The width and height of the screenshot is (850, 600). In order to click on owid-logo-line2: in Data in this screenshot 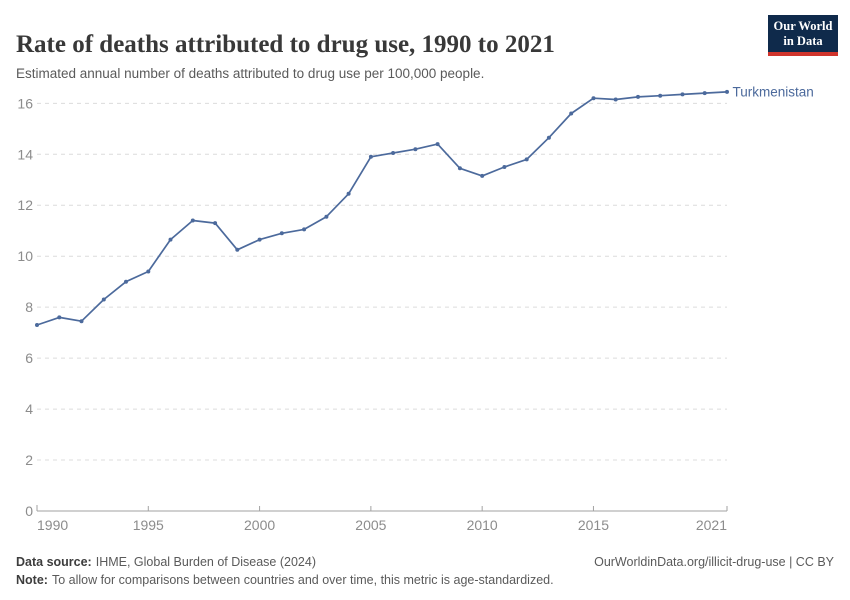, I will do `click(803, 40)`.